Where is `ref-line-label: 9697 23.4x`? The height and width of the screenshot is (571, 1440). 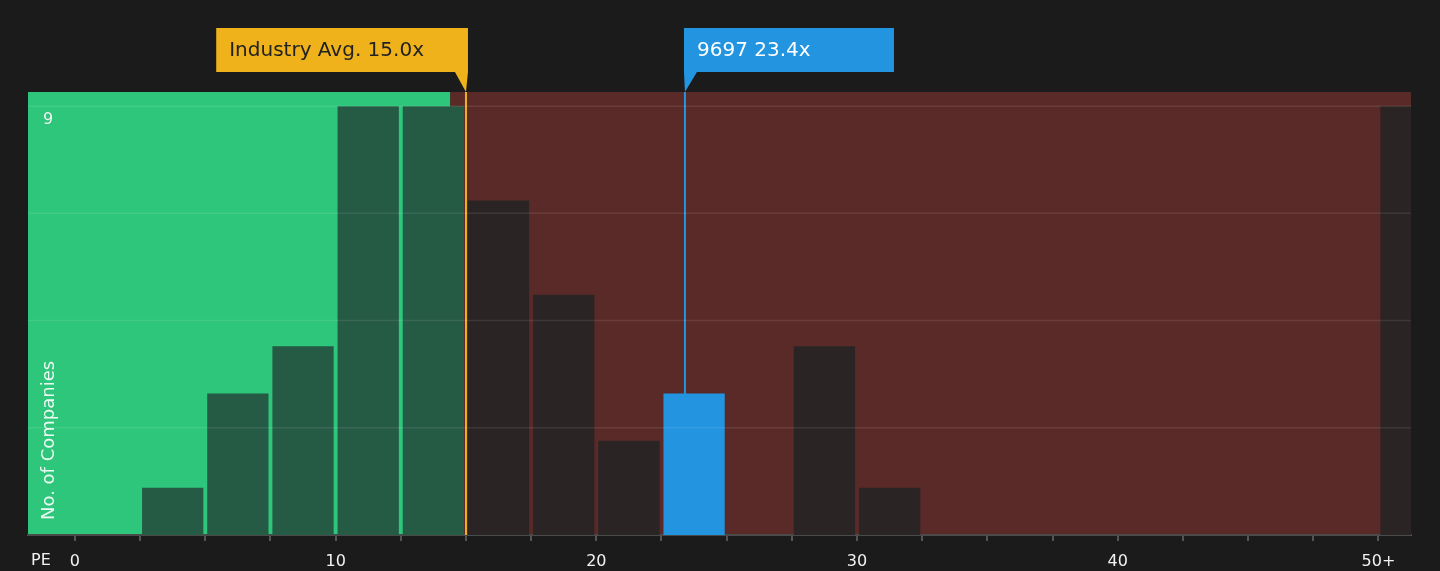 ref-line-label: 9697 23.4x is located at coordinates (753, 49).